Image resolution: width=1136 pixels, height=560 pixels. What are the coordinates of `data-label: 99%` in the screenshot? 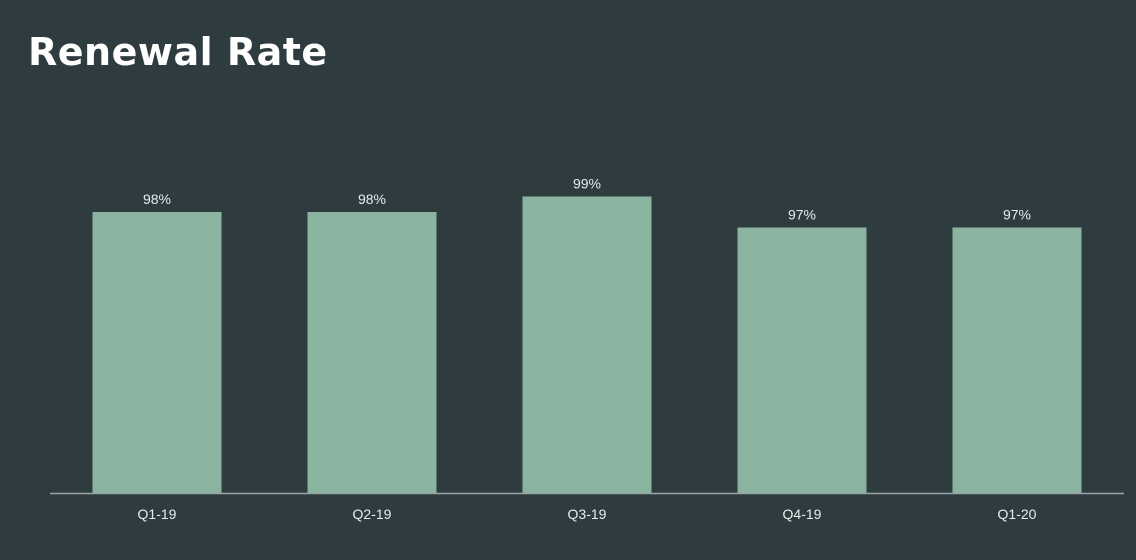 It's located at (587, 184).